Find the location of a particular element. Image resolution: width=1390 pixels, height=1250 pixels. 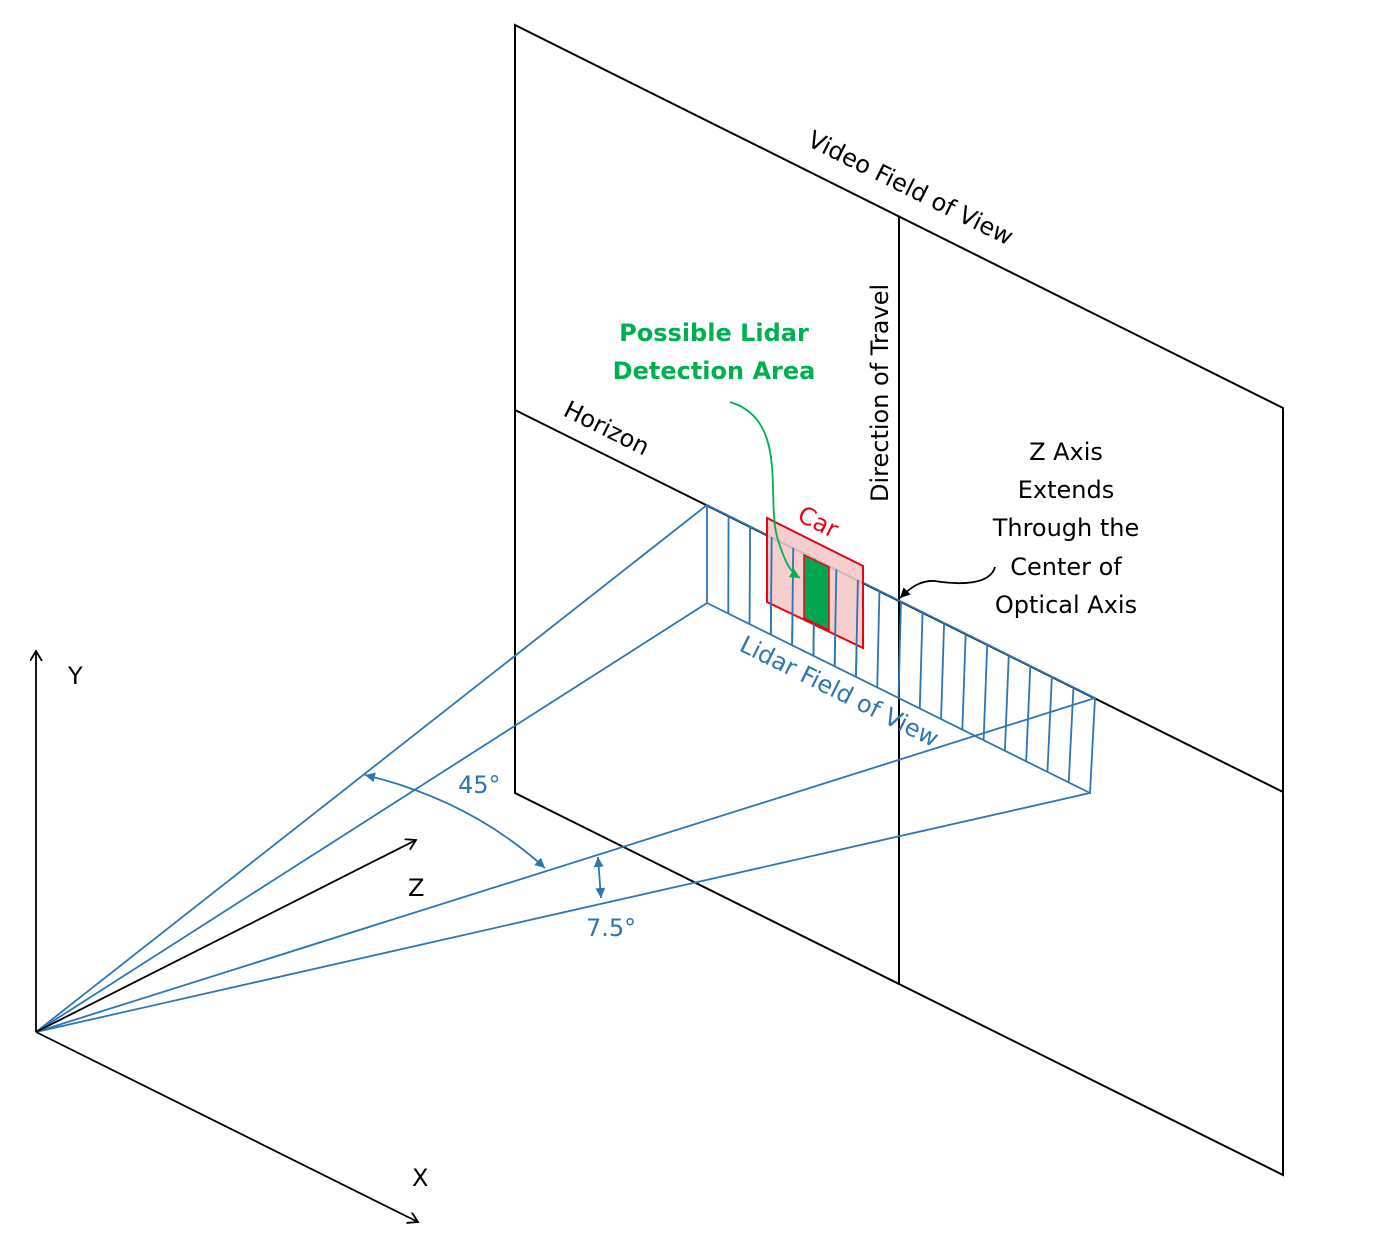

zaxis-label-line3: Through the is located at coordinates (1066, 528).